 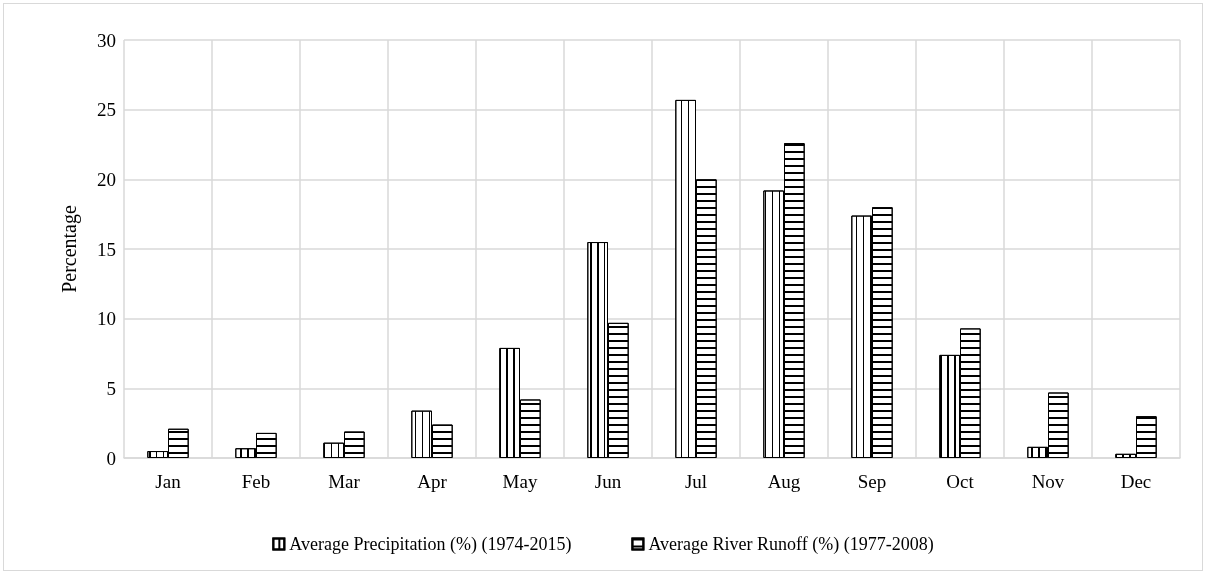 What do you see at coordinates (430, 544) in the screenshot?
I see `legend-label: Average Precipitation (%) (1974-2015)` at bounding box center [430, 544].